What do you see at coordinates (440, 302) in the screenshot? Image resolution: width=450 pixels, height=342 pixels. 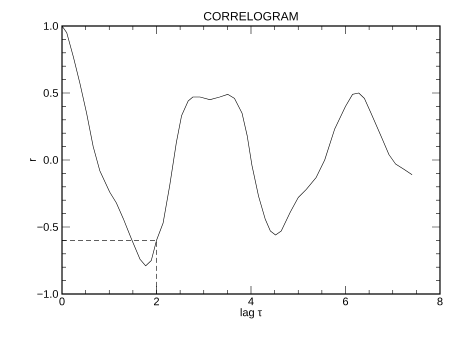 I see `x-tick-label: 8` at bounding box center [440, 302].